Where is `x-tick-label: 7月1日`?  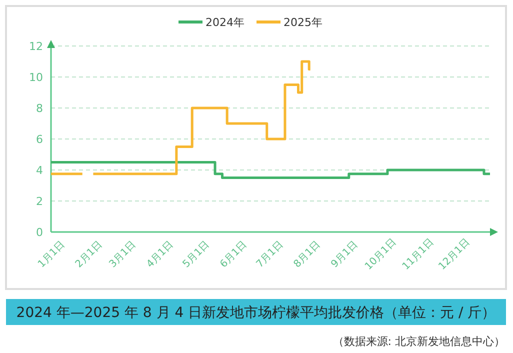 x-tick-label: 7月1日 is located at coordinates (270, 254).